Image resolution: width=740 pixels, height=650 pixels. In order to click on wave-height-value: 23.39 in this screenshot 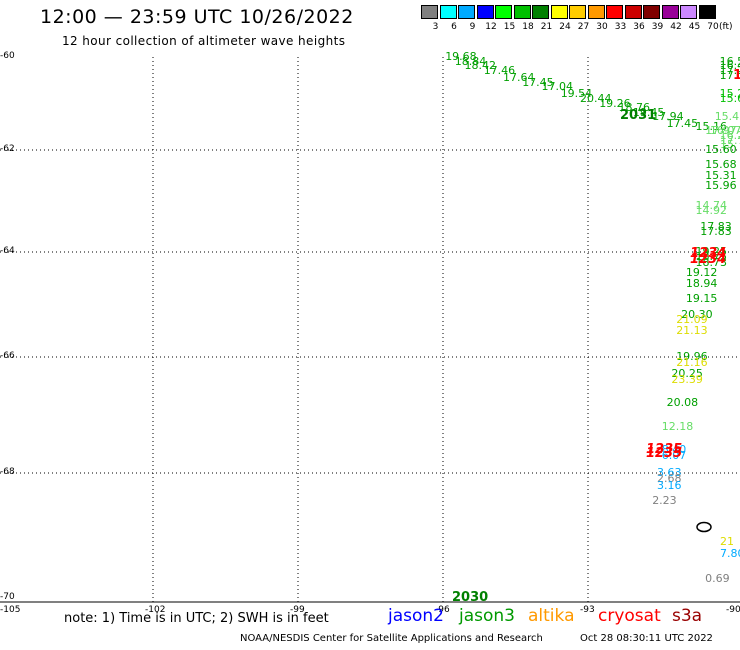, I will do `click(687, 380)`.